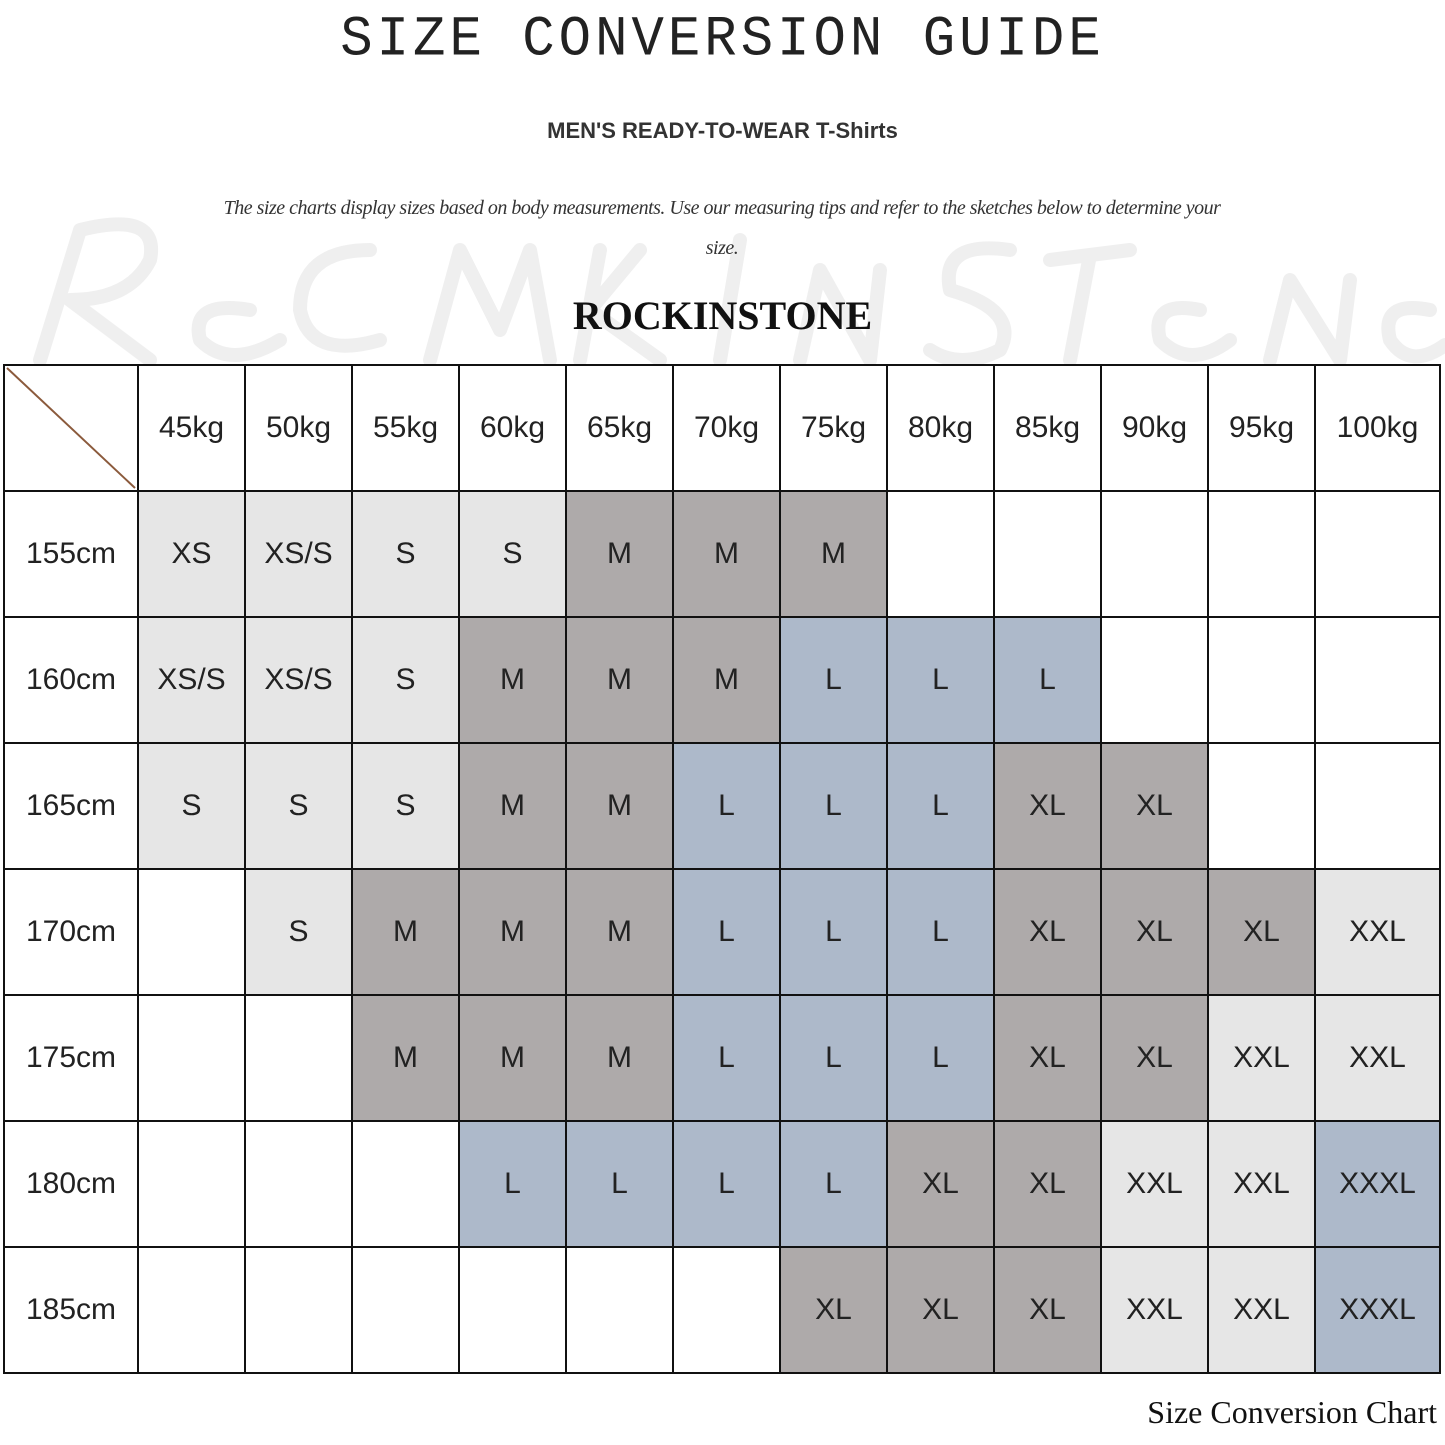 Image resolution: width=1445 pixels, height=1445 pixels. Describe the element at coordinates (191, 428) in the screenshot. I see `column-header: 45kg` at that location.